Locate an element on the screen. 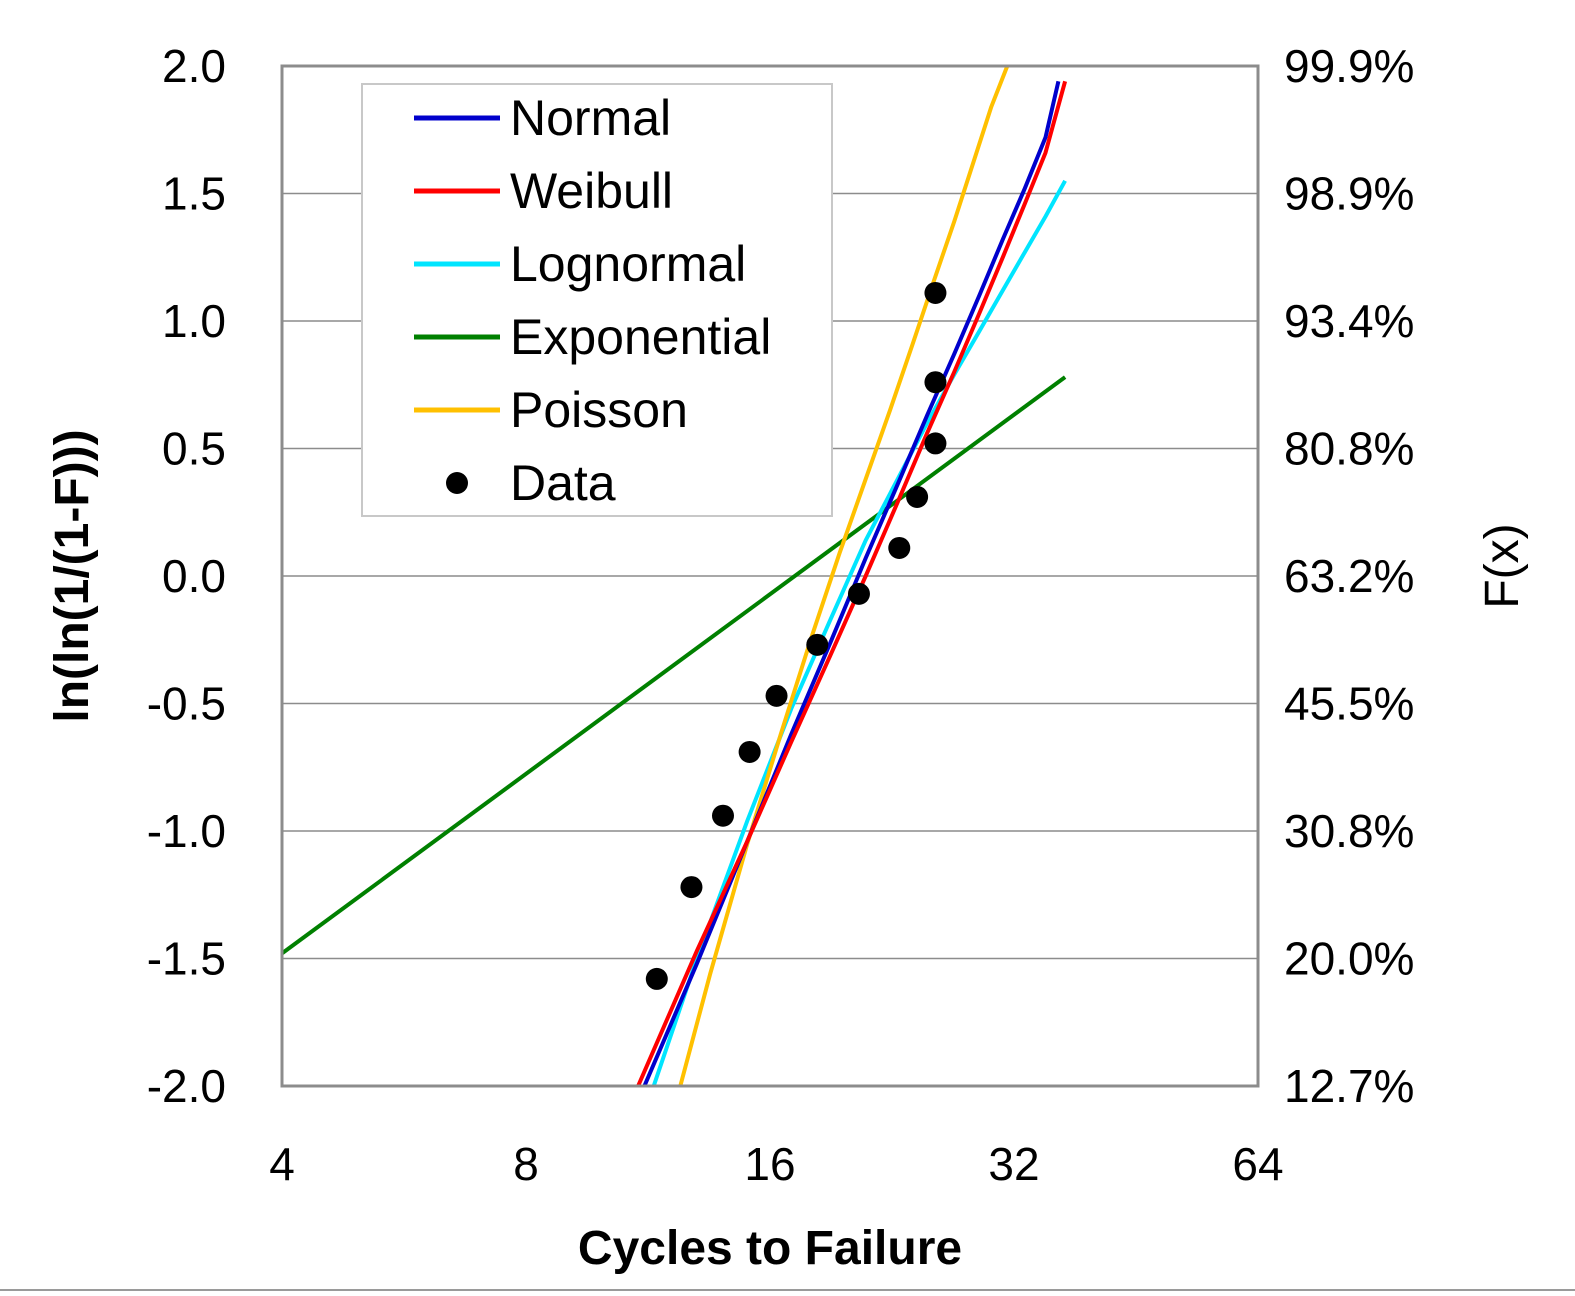  x-axis-title: Cycles to Failure is located at coordinates (770, 1248).